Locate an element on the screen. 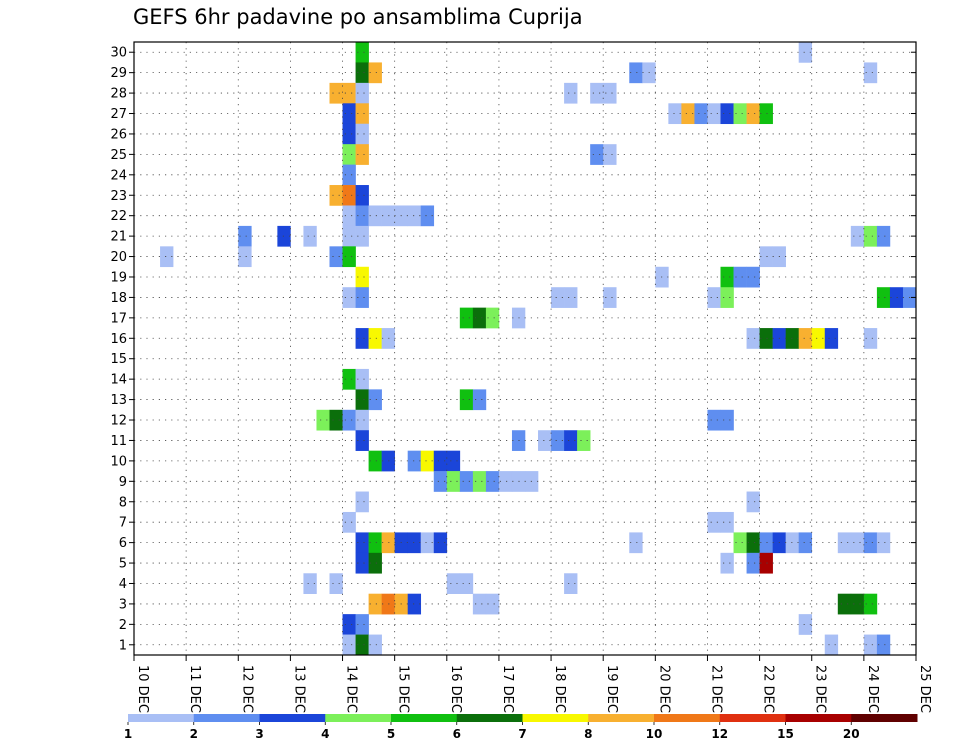 This screenshot has width=960, height=742. x-tick-label: 19 DEC is located at coordinates (611, 689).